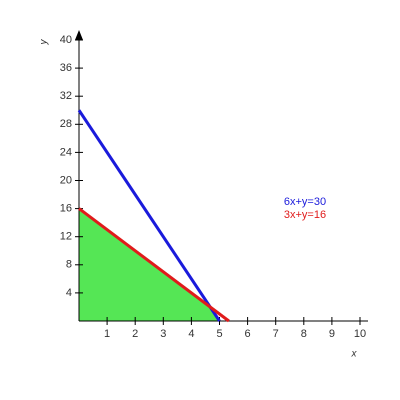  I want to click on x-tick-label: 3, so click(163, 334).